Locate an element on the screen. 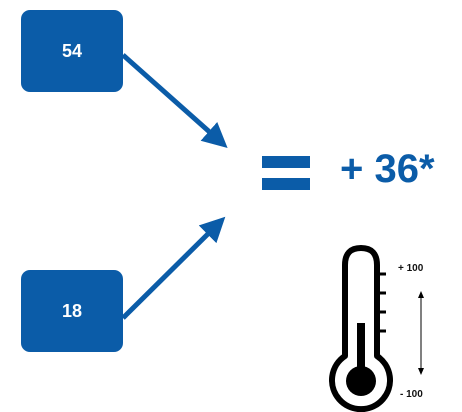 This screenshot has width=462, height=412. value-box-54-label: 54 is located at coordinates (72, 50).